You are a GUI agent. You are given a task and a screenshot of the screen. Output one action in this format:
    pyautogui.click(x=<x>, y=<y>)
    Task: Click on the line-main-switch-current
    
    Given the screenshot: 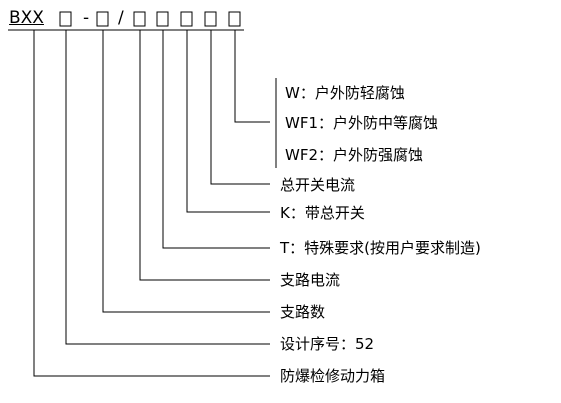 What is the action you would take?
    pyautogui.click(x=240, y=107)
    